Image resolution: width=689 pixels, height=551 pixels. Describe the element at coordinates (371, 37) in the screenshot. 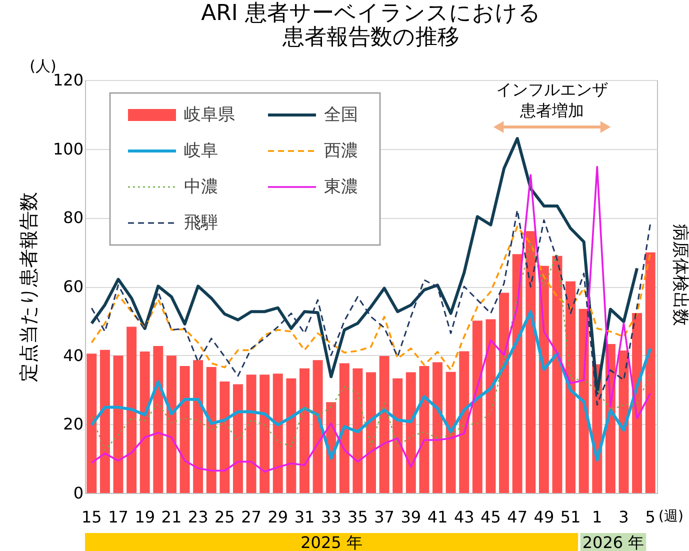

I see `chart-subtitle: 患者報告数の推移` at that location.